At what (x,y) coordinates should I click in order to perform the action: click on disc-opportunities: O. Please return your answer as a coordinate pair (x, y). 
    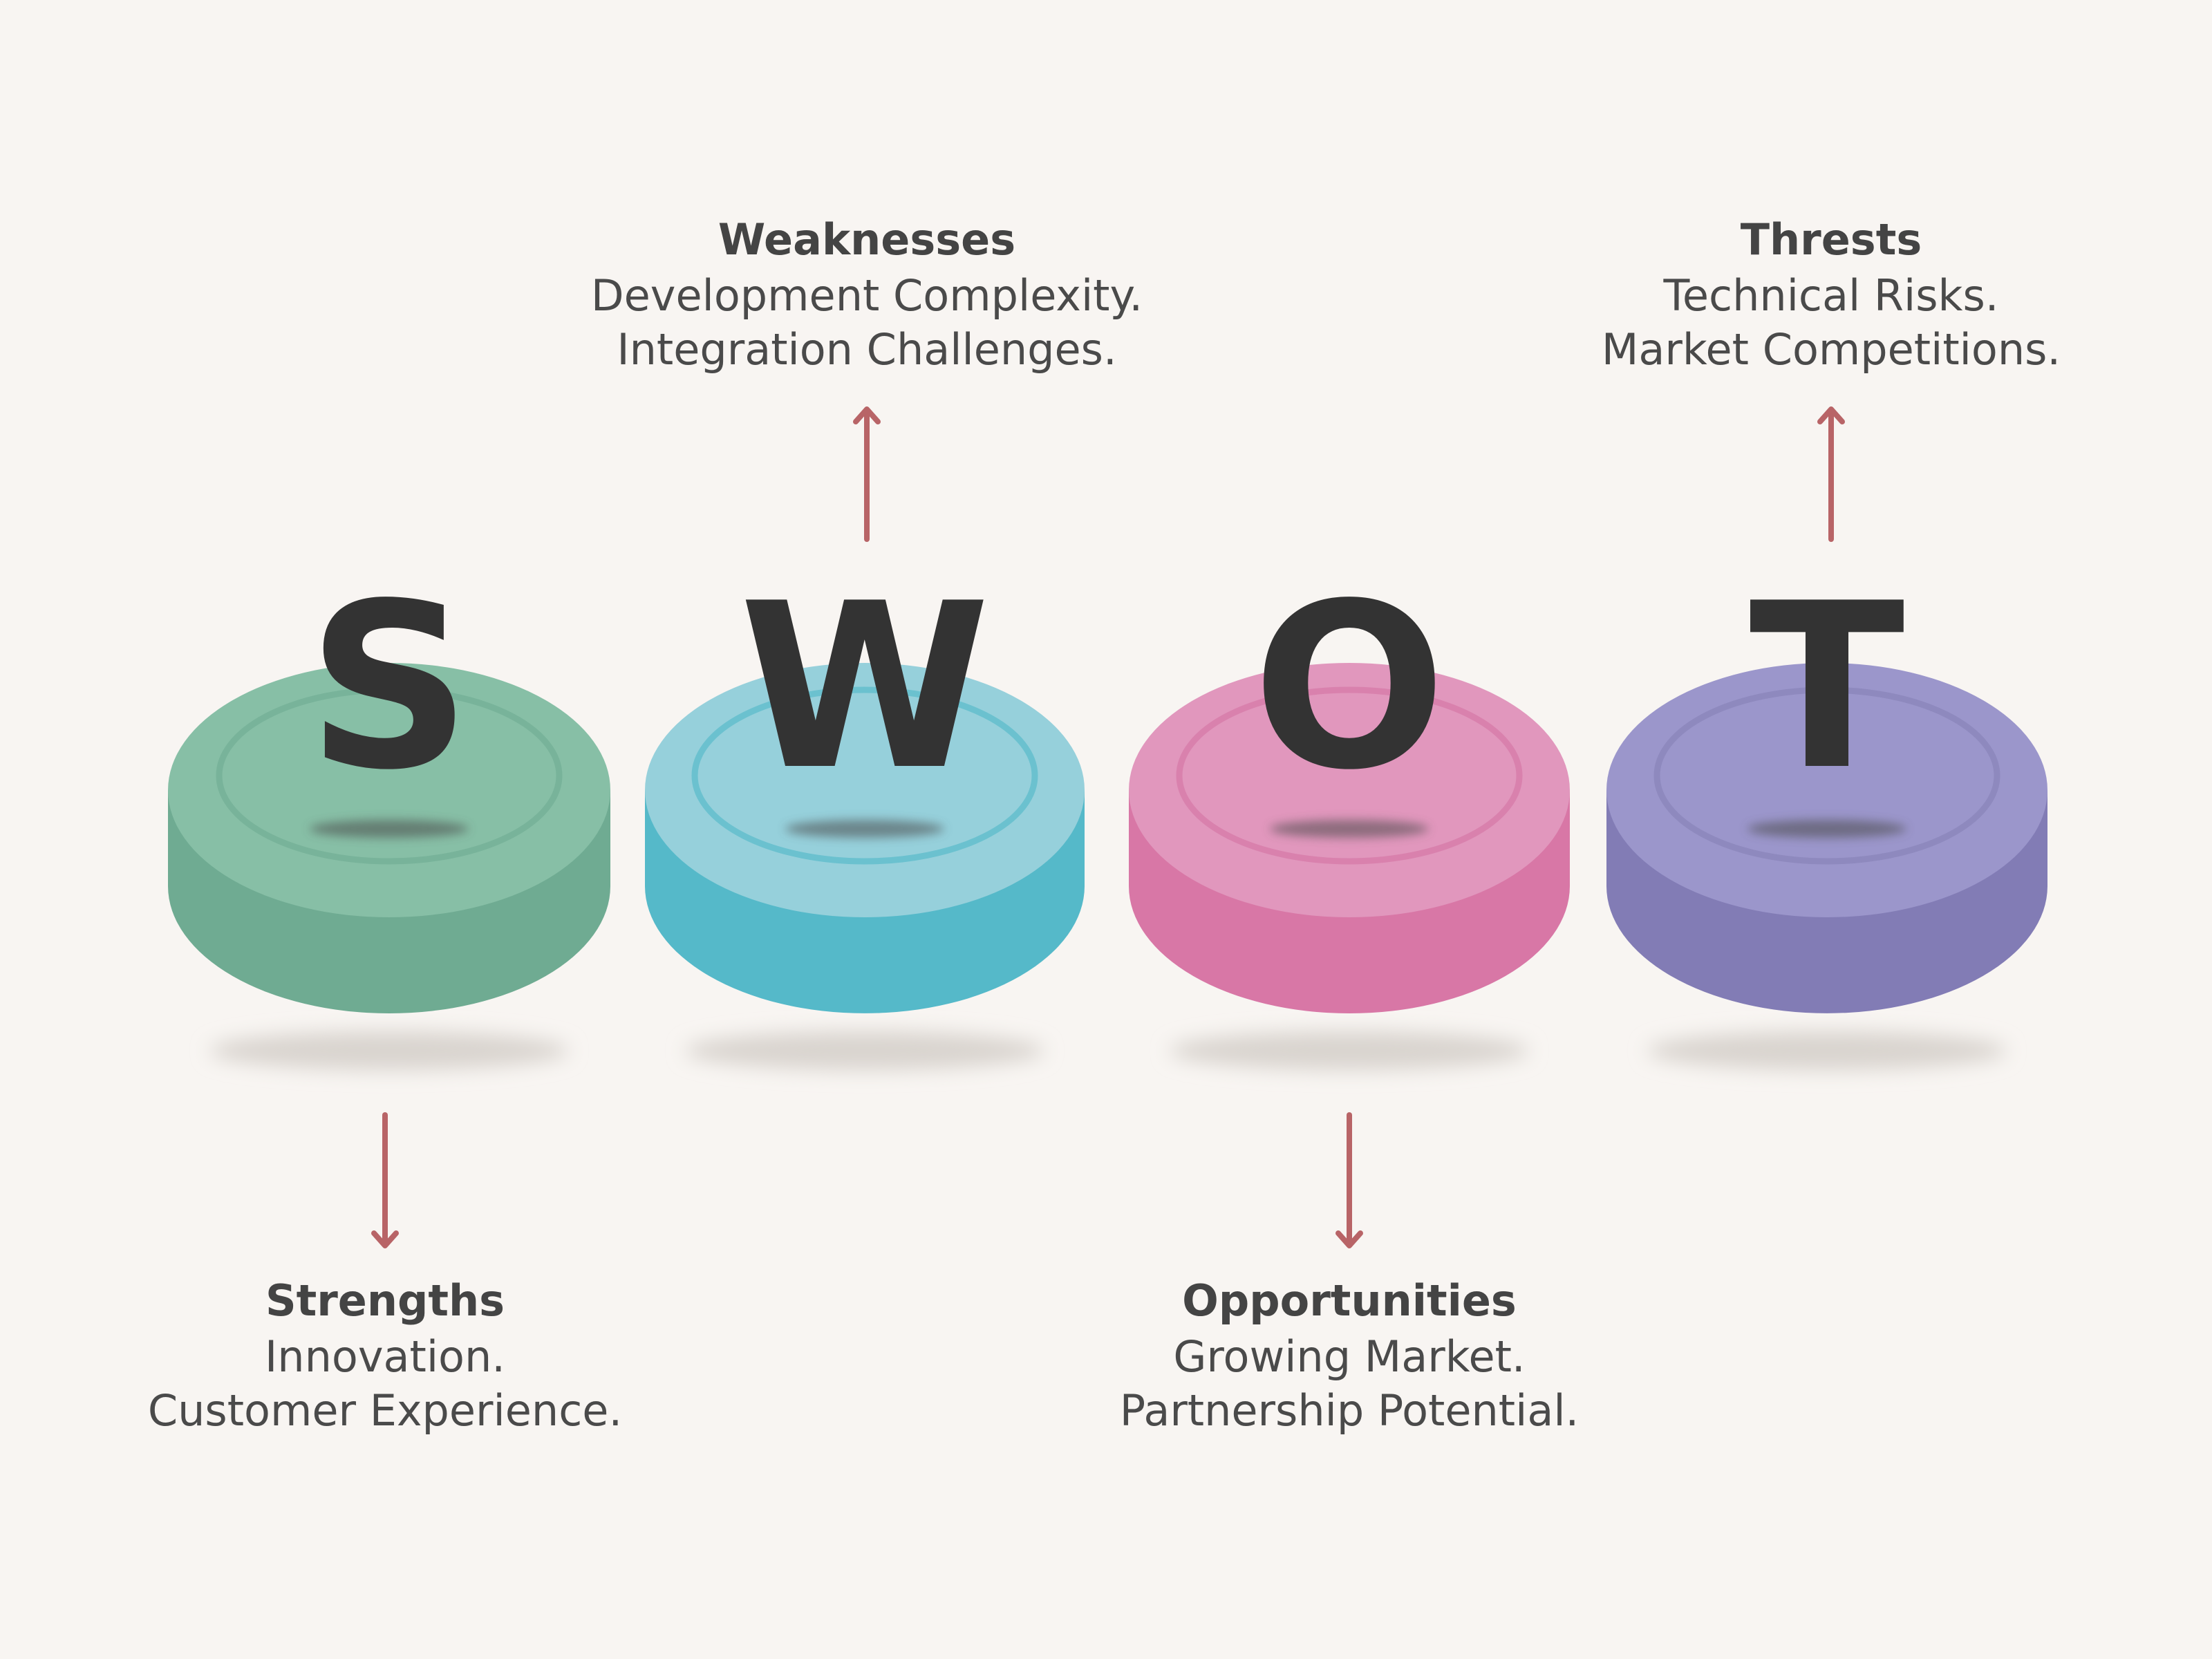
    Looking at the image, I should click on (1349, 812).